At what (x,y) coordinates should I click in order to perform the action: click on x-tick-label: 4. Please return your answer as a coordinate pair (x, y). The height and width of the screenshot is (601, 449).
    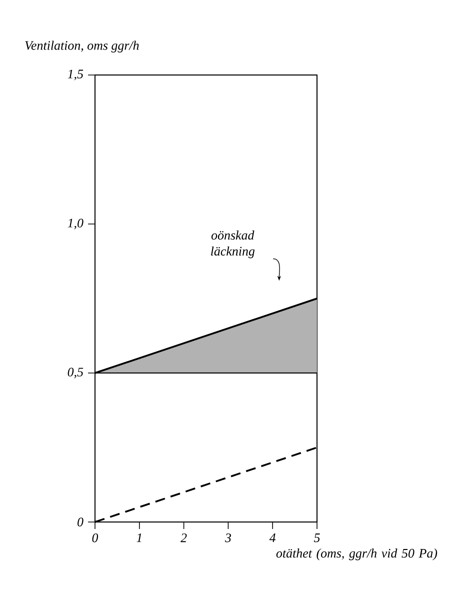
    Looking at the image, I should click on (272, 537).